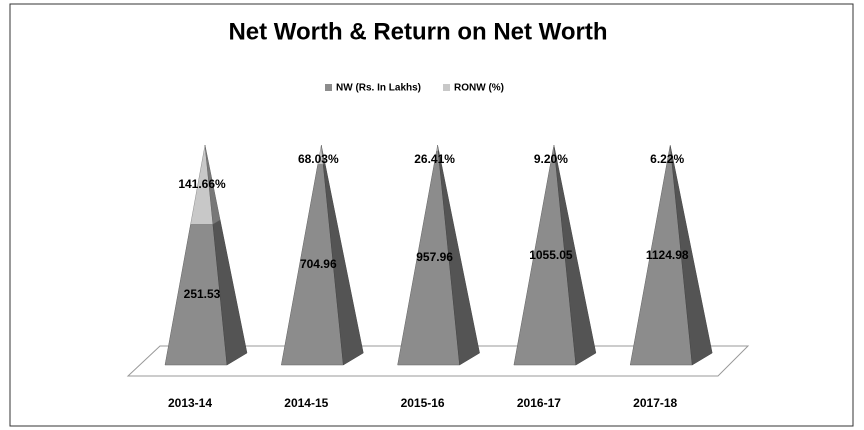 This screenshot has height=430, width=864. I want to click on legend-label: RONW (%), so click(479, 88).